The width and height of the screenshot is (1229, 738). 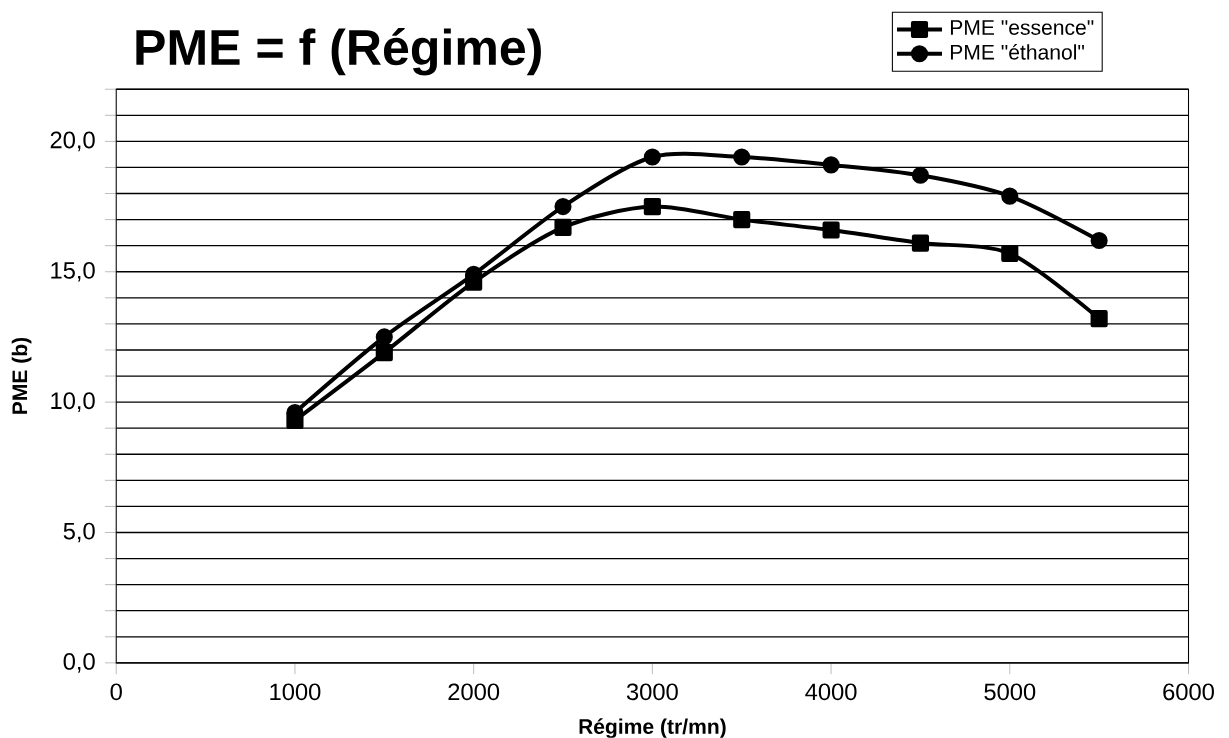 I want to click on y-tick-label: 5,0, so click(x=79, y=532).